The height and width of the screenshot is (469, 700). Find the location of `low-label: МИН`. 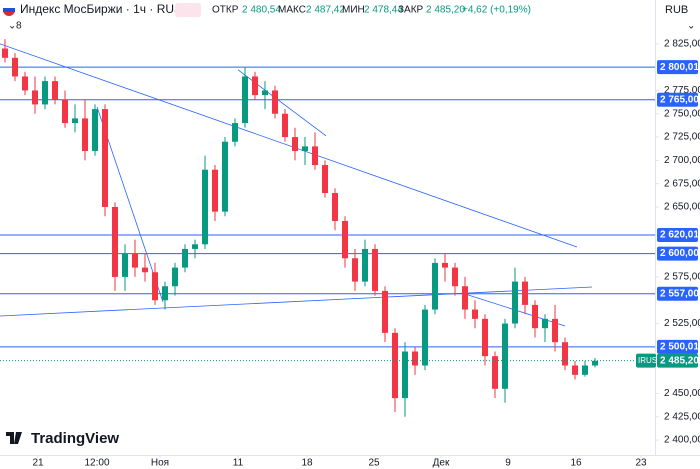

low-label: МИН is located at coordinates (353, 10).